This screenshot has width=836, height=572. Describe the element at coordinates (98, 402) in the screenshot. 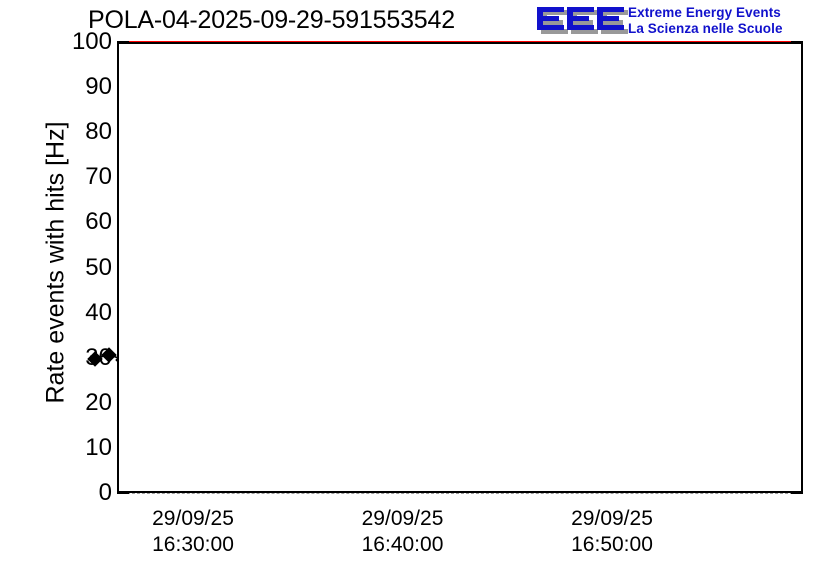

I see `y-tick-label-20: 20` at that location.